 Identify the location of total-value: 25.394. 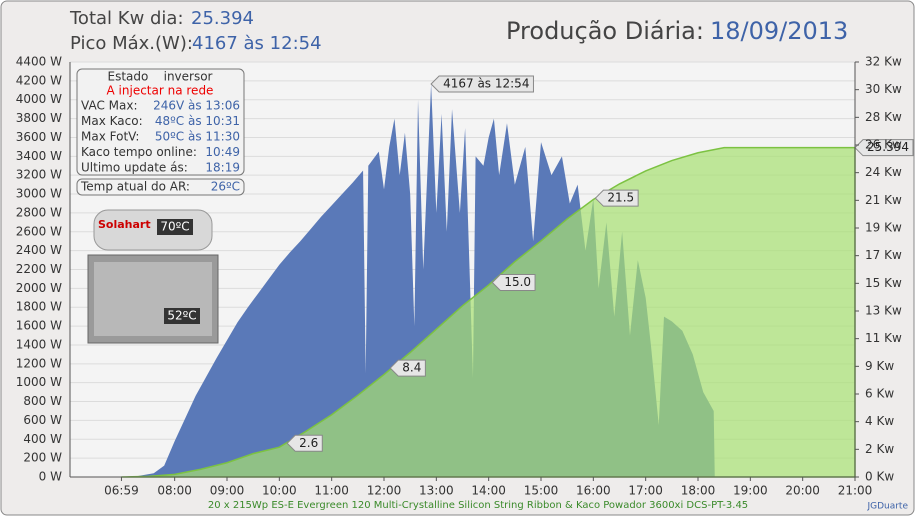
(222, 18).